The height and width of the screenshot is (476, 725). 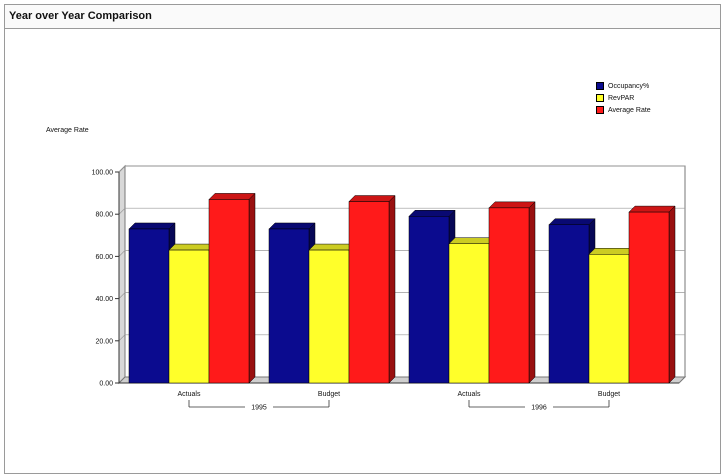 I want to click on y-tick-label: 40.00, so click(x=104, y=299).